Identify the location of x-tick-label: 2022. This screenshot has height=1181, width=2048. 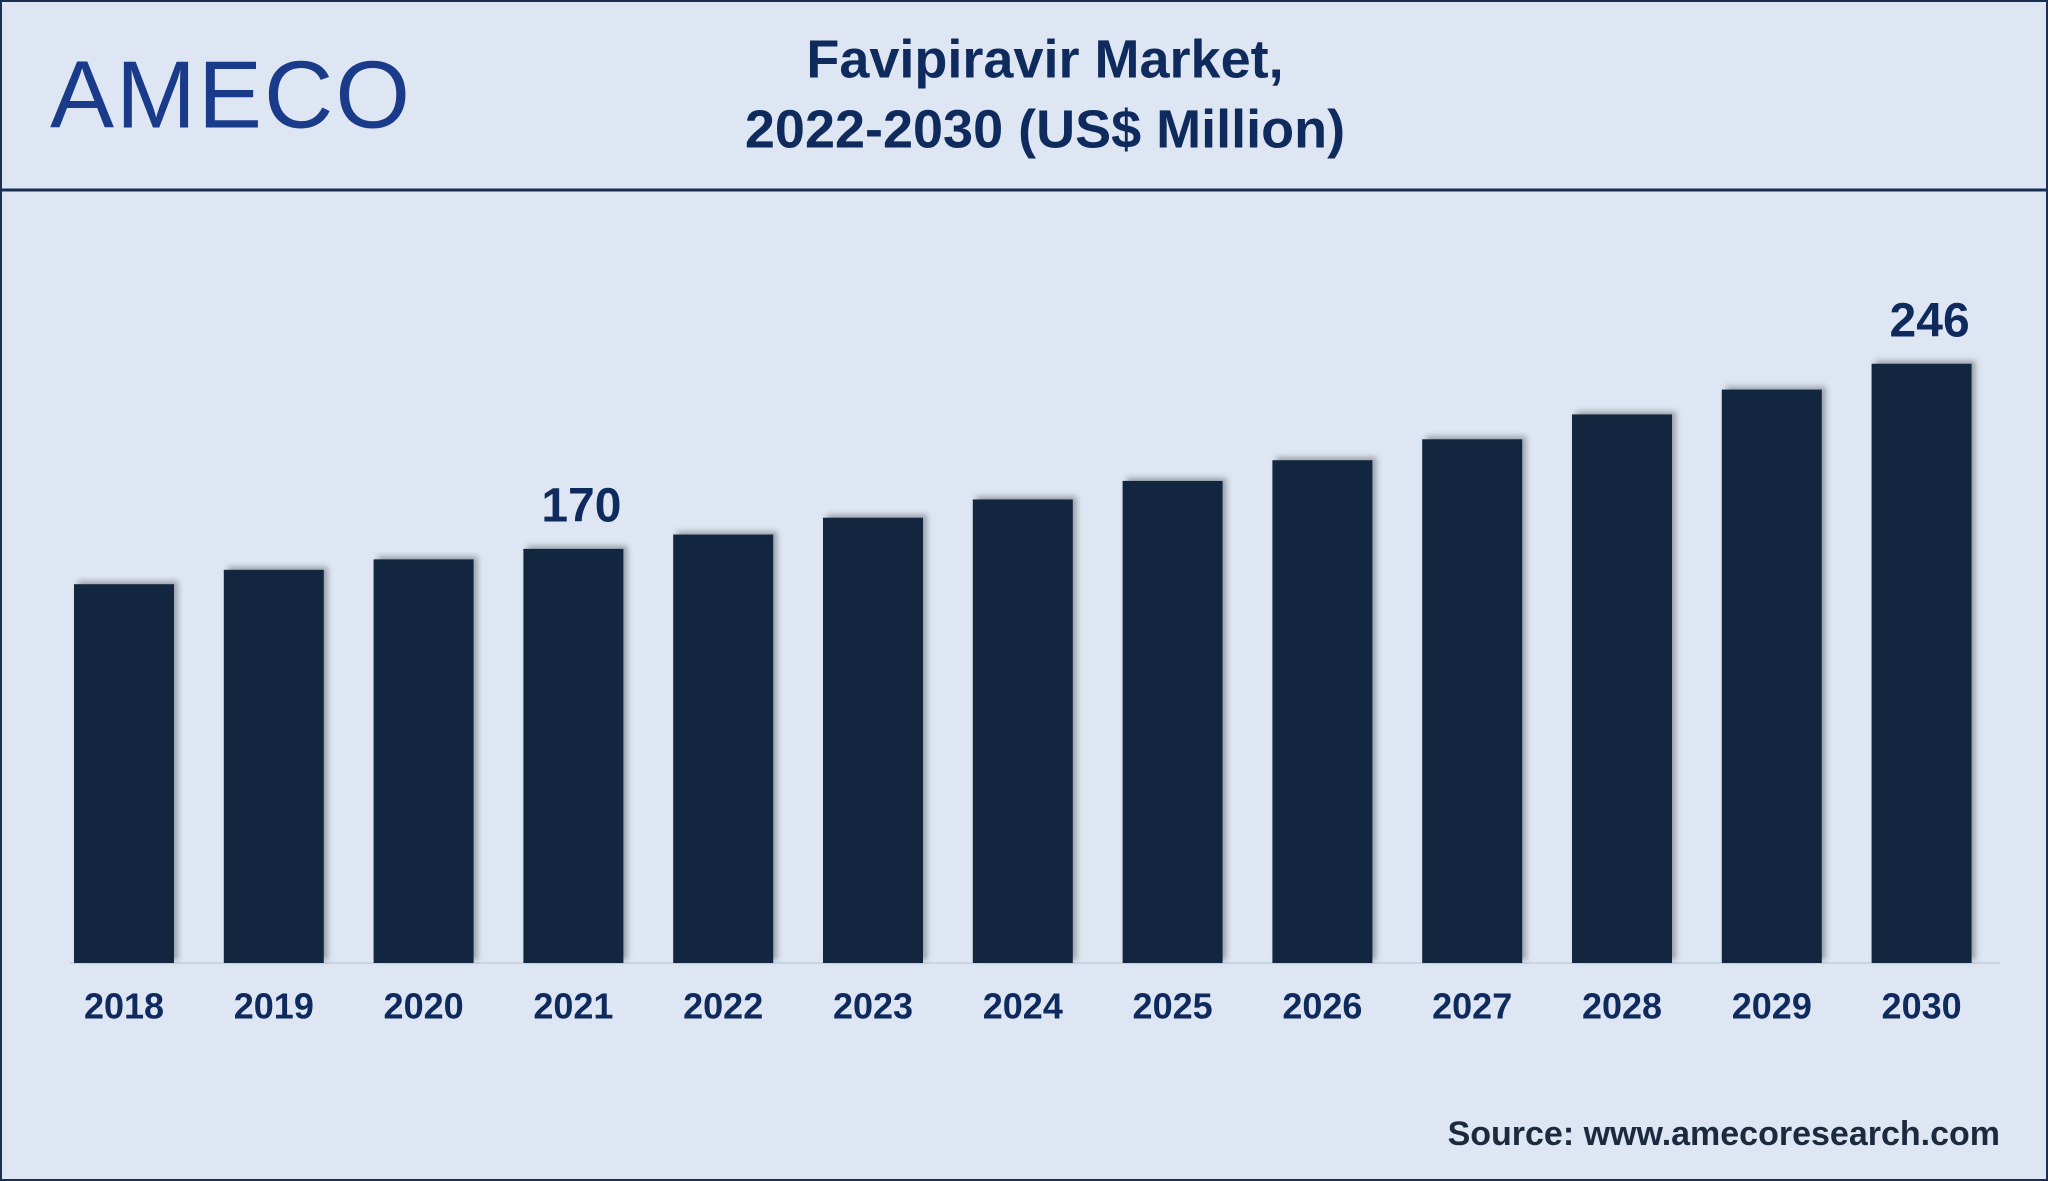
(723, 1006).